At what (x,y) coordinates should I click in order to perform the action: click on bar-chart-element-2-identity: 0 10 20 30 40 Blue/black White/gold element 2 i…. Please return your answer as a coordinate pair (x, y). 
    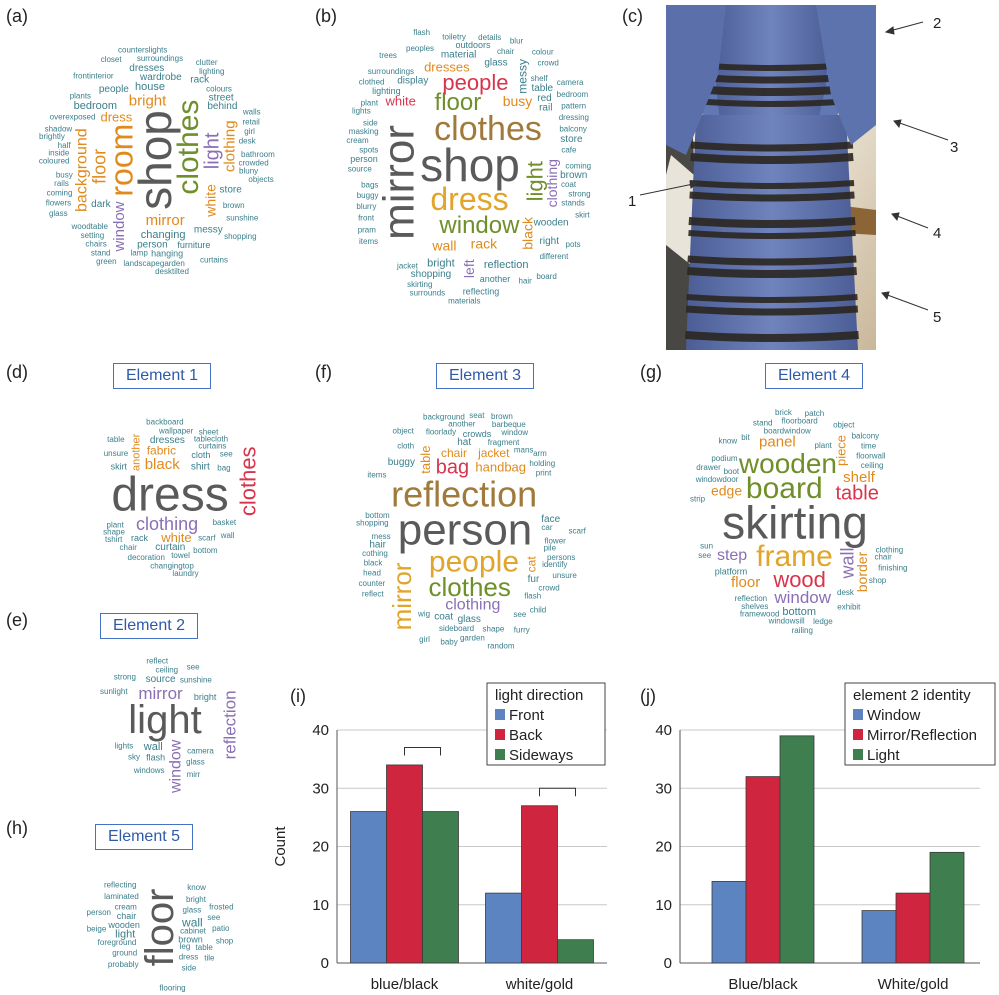
    Looking at the image, I should click on (825, 837).